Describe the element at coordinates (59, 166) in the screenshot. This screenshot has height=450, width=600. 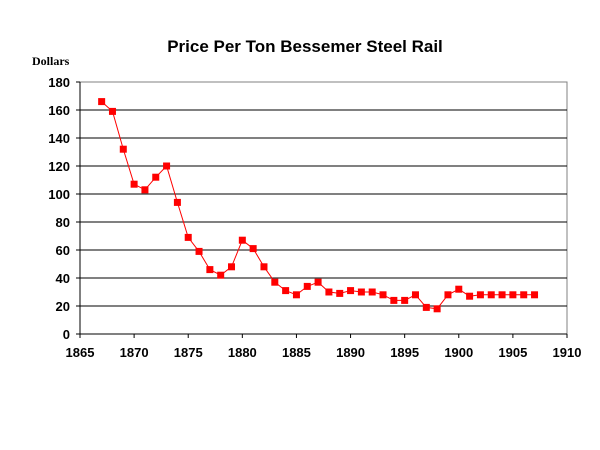
I see `y-tick-label: 120` at that location.